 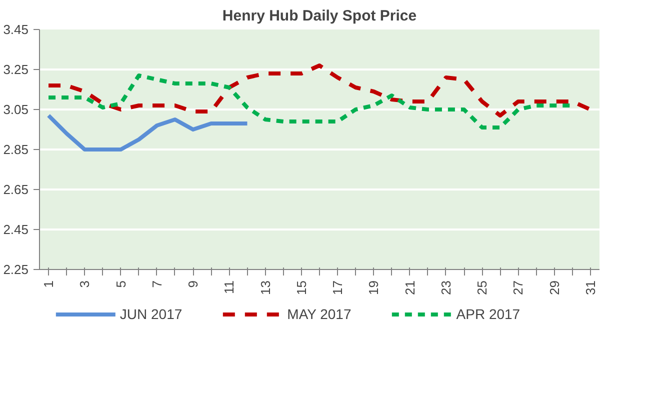 I want to click on x-tick-label: 1, so click(x=48, y=284).